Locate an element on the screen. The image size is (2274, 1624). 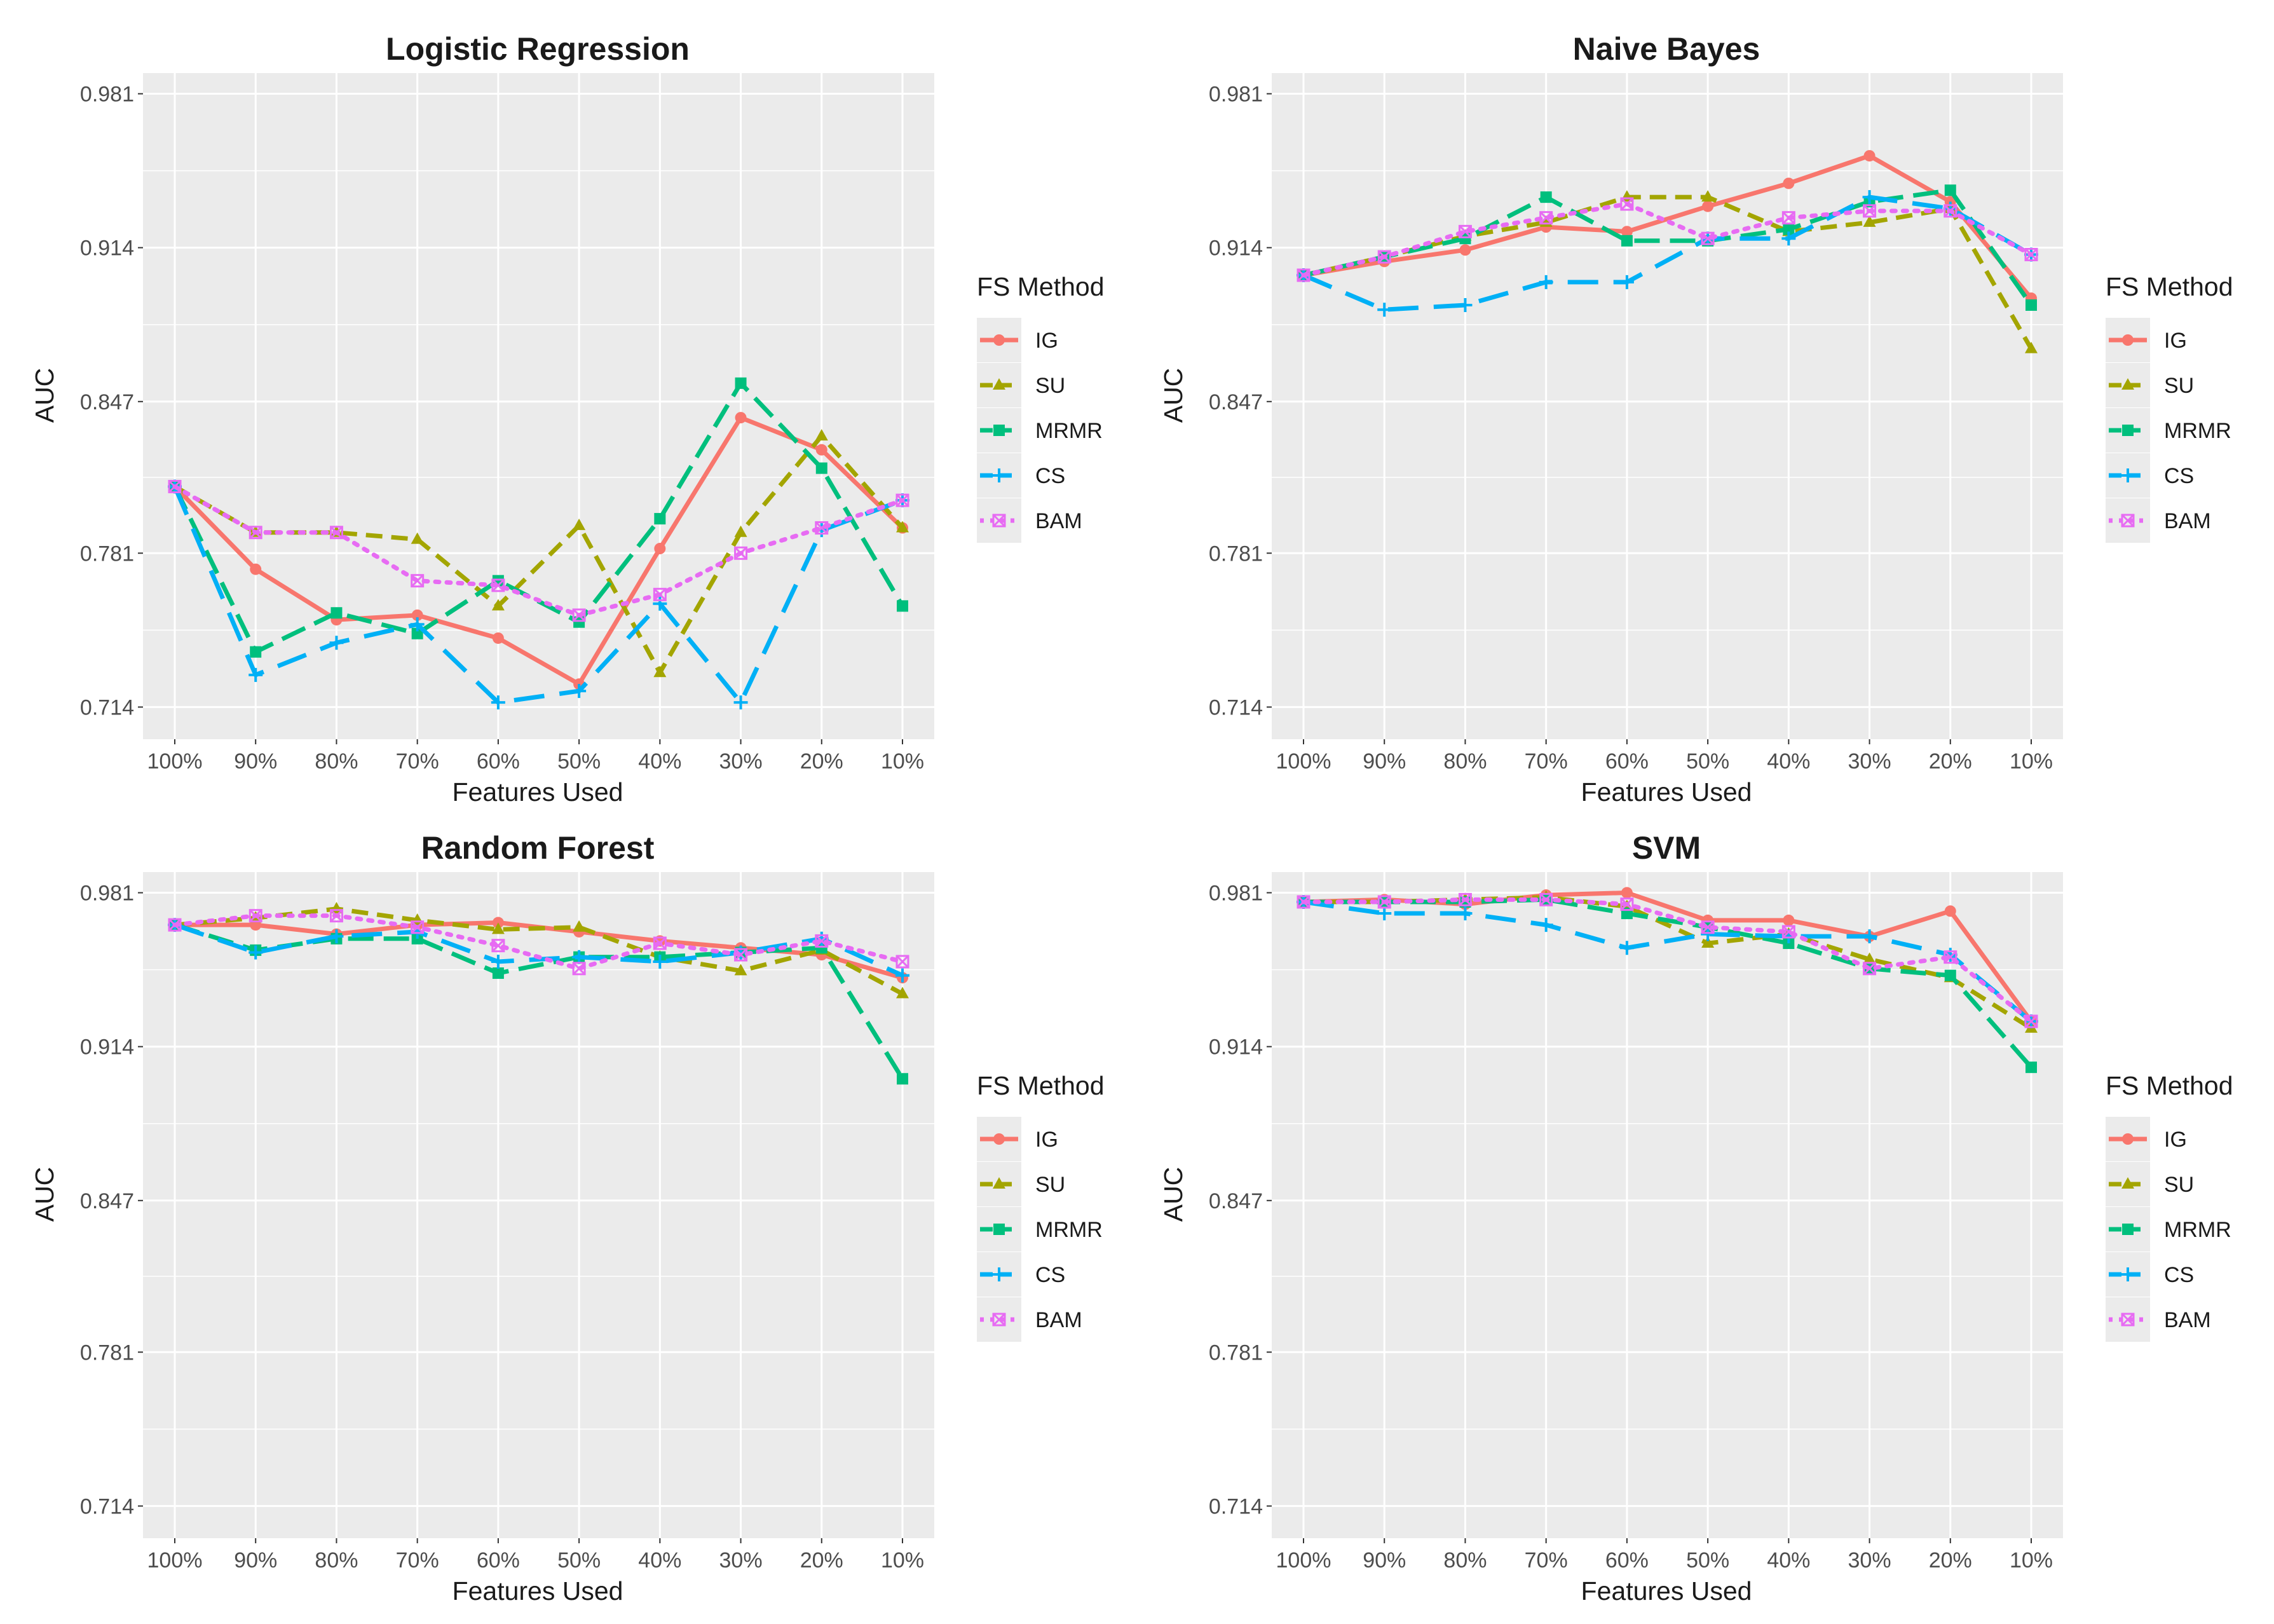
x-tick-label: 70% is located at coordinates (418, 1561).